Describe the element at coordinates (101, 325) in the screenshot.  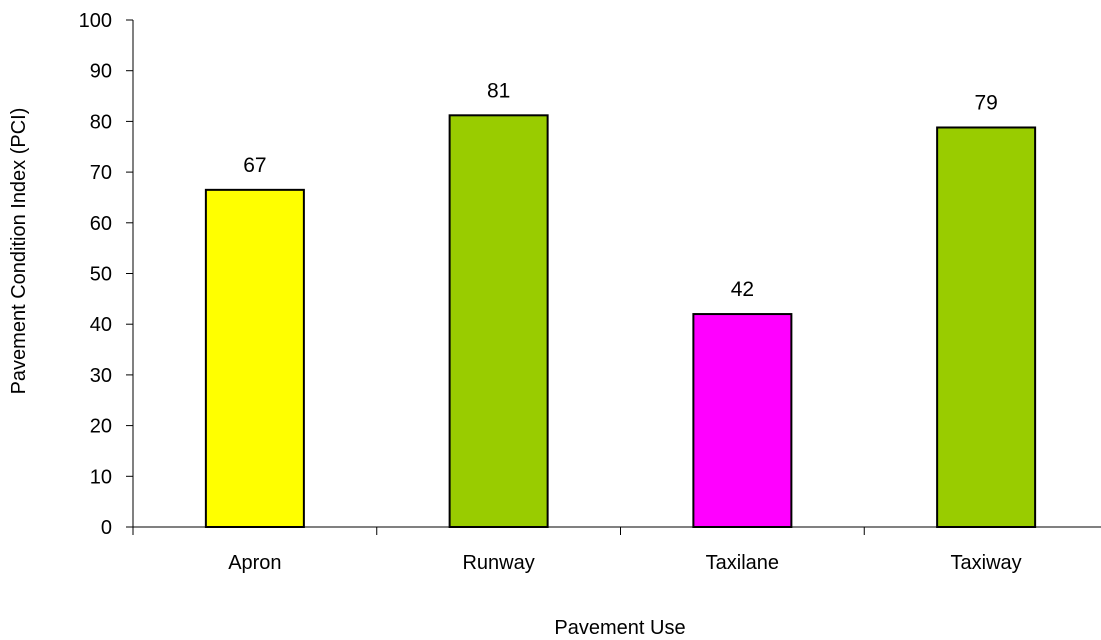
I see `y-tick-label: 40` at that location.